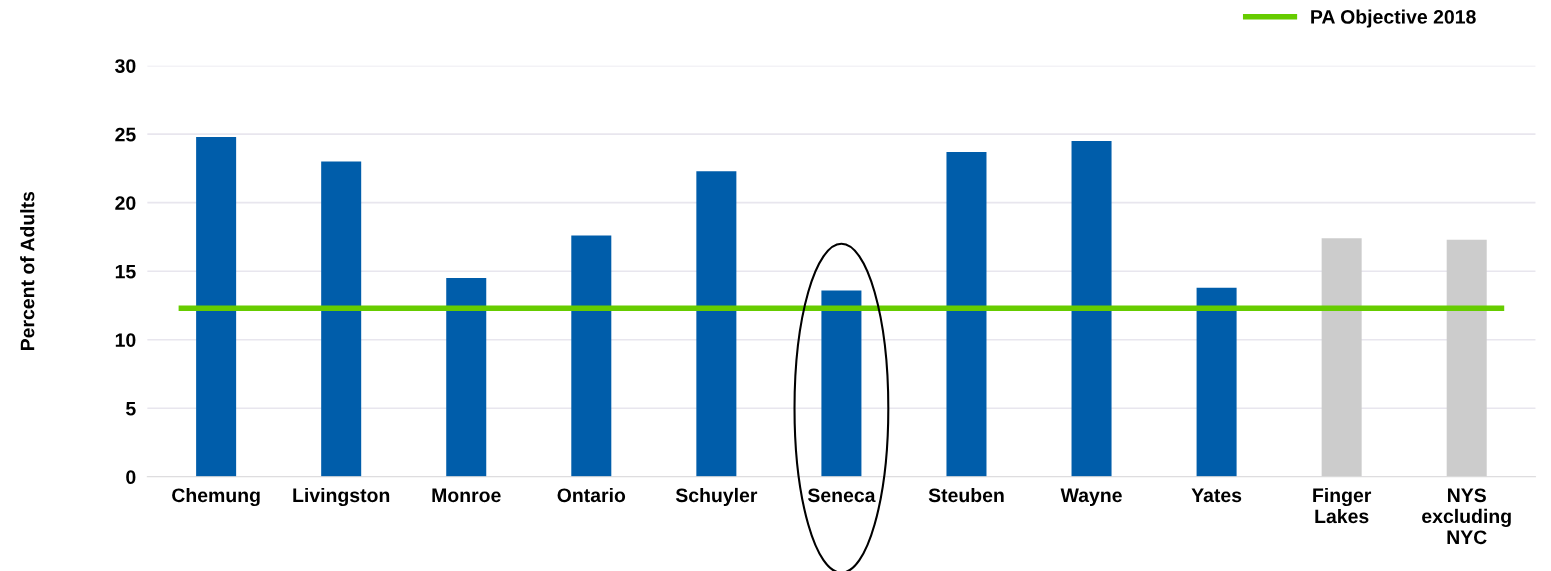 The image size is (1551, 571). I want to click on x-tick-label: Schuyler, so click(716, 497).